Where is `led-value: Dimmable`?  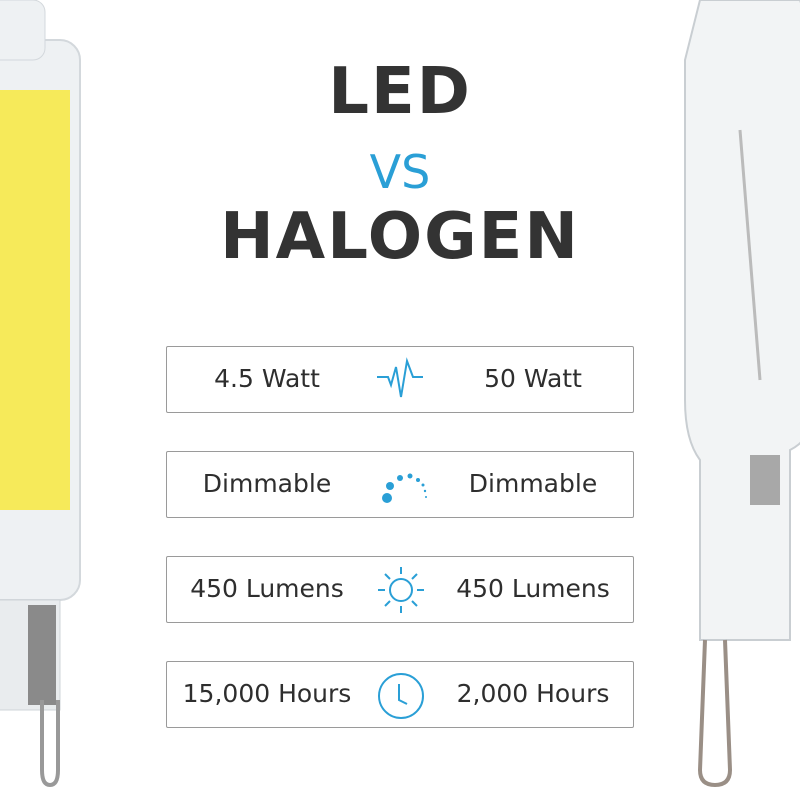
led-value: Dimmable is located at coordinates (267, 483).